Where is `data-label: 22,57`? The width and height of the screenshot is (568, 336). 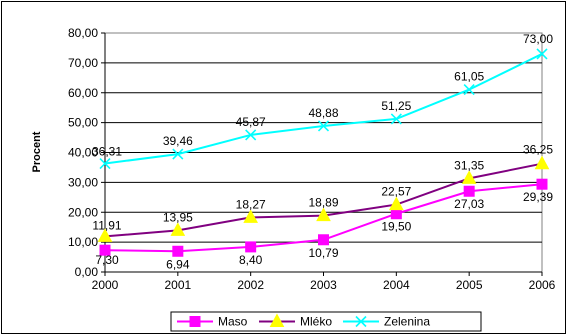 data-label: 22,57 is located at coordinates (396, 192).